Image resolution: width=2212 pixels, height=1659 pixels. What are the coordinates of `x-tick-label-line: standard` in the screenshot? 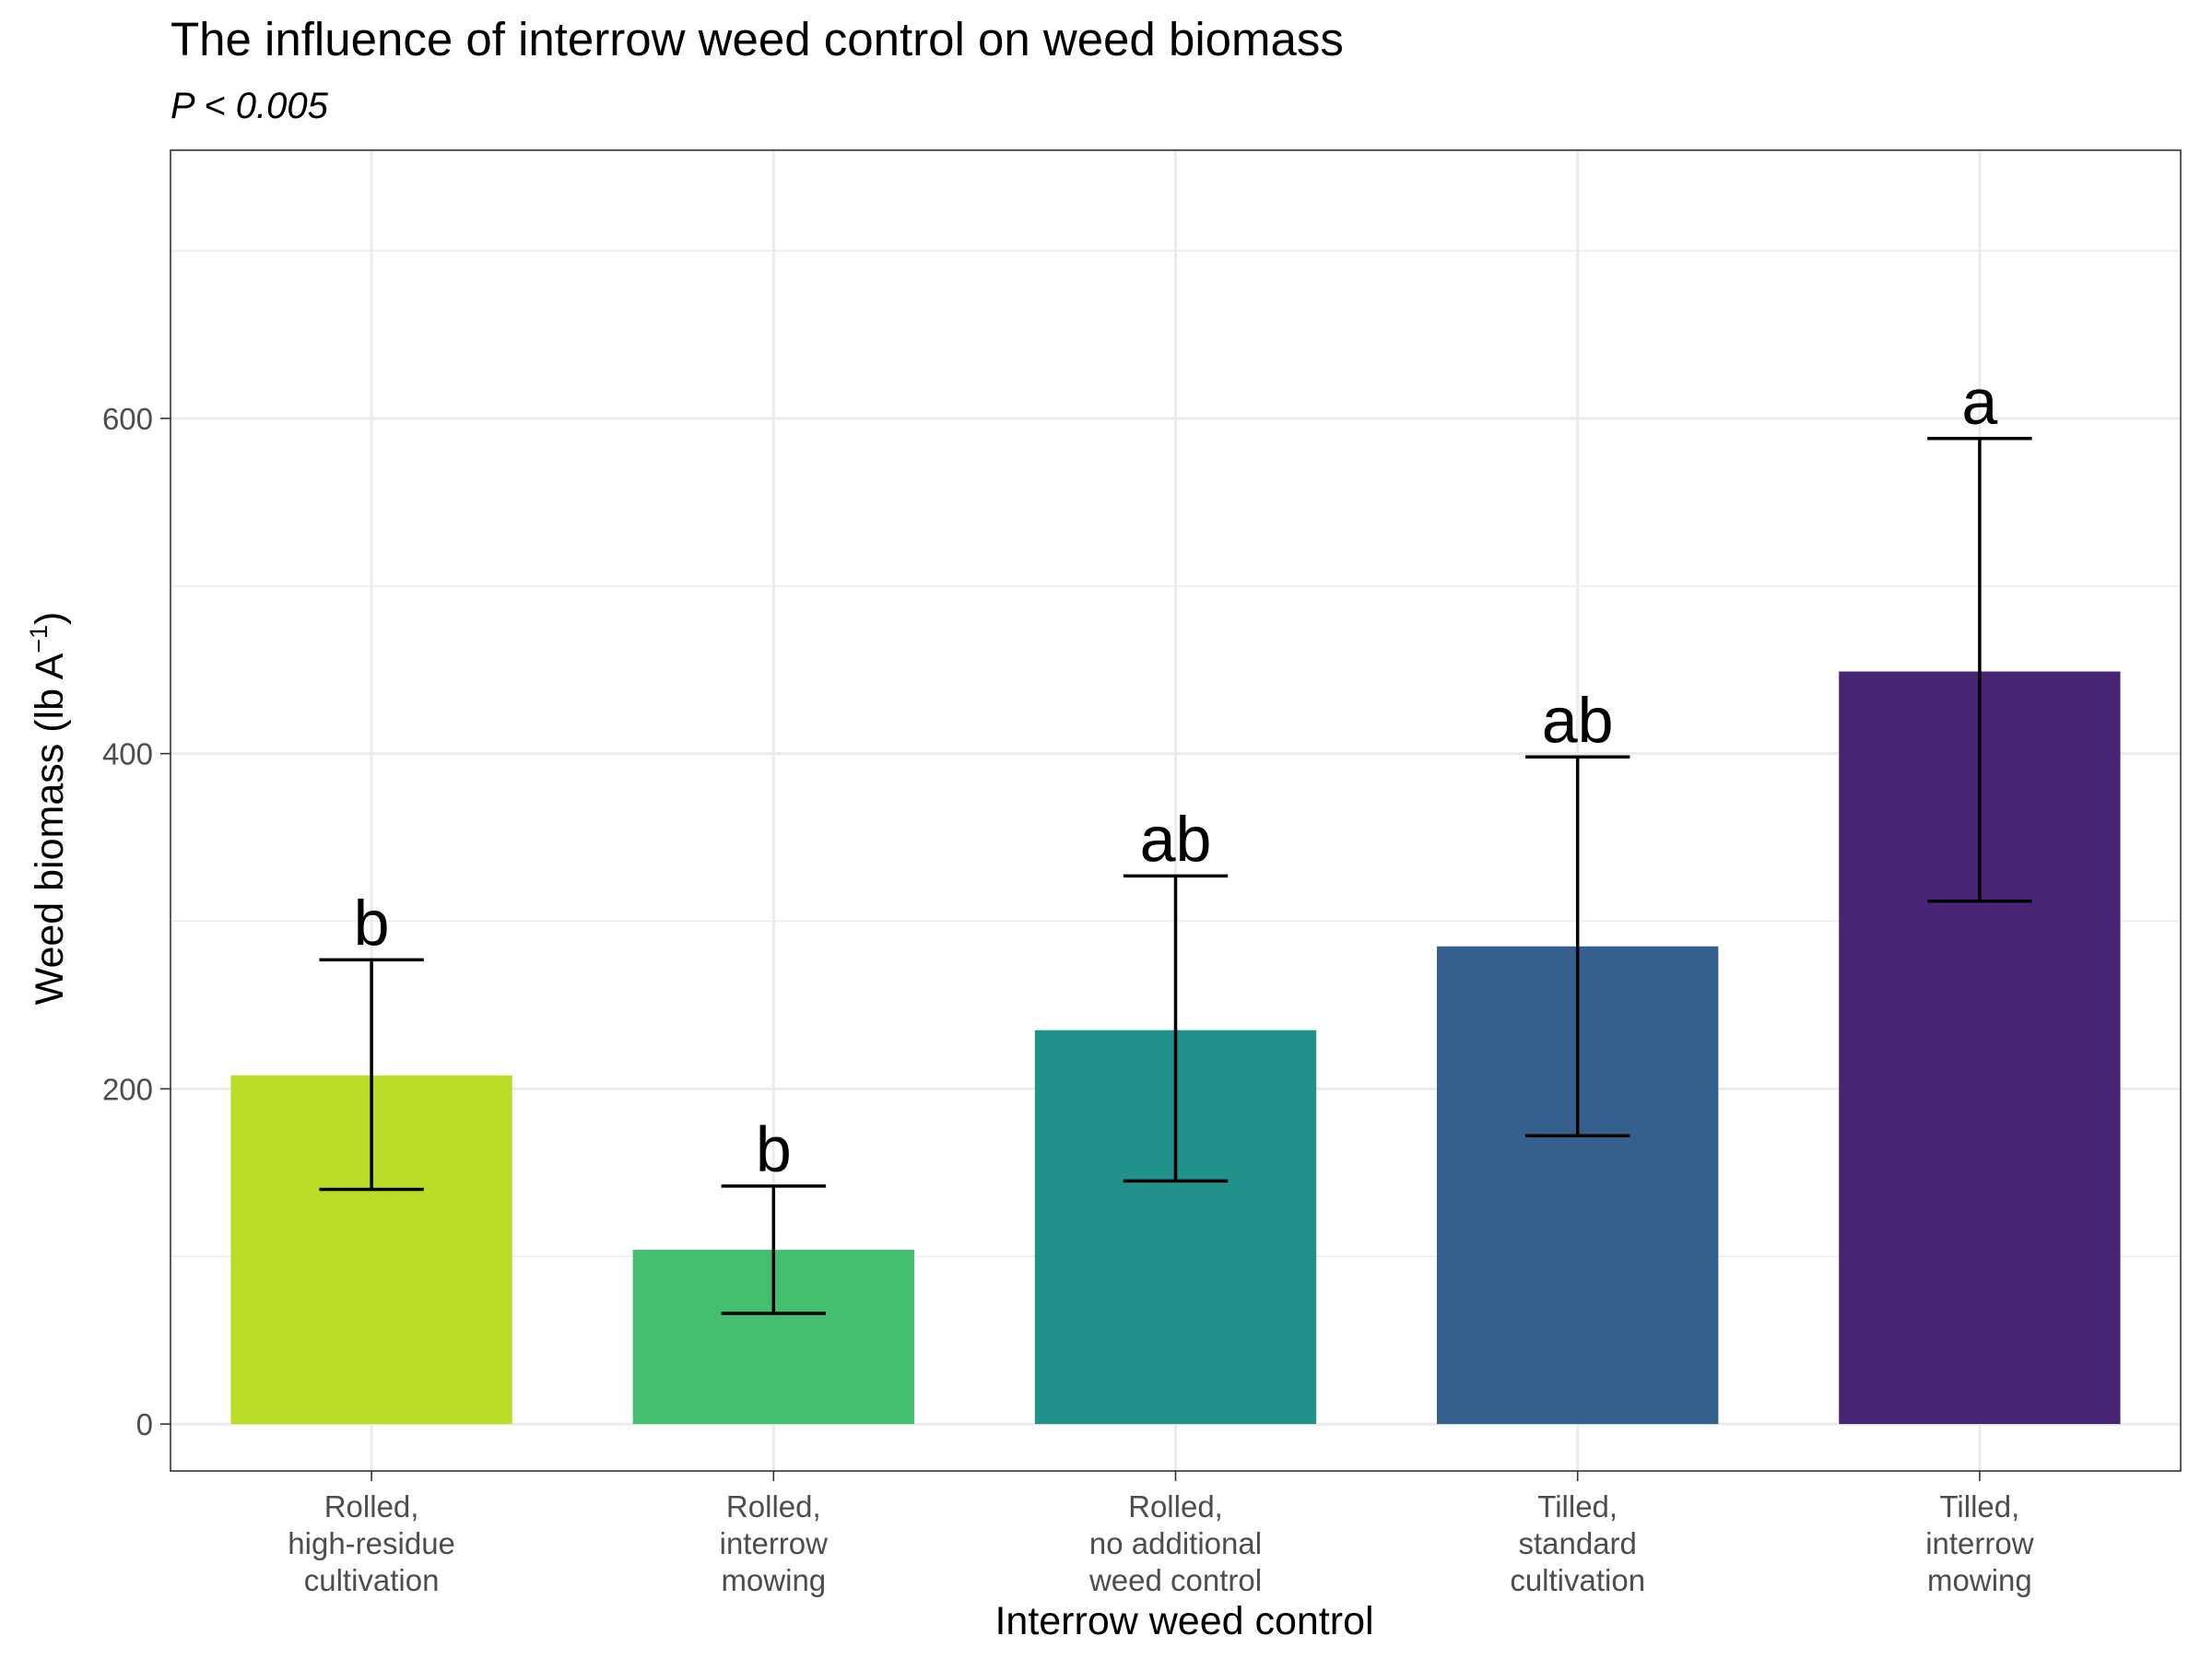 It's located at (1577, 1543).